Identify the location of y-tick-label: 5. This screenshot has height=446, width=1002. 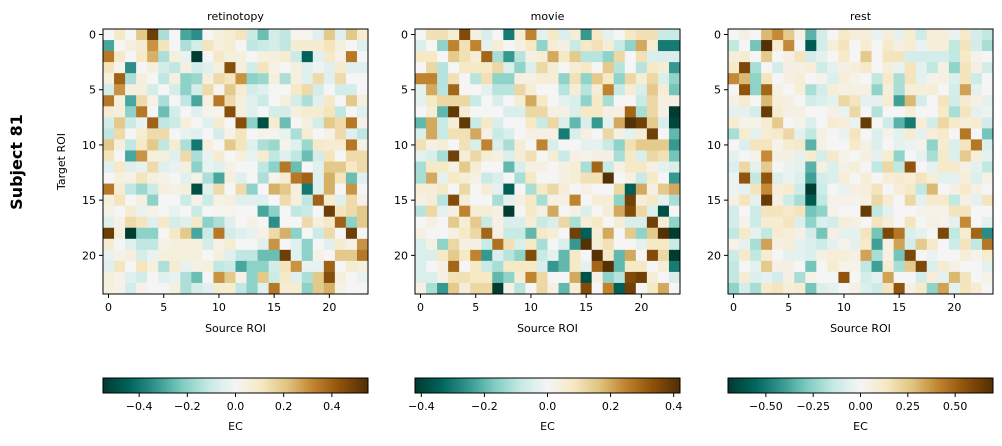
(717, 90).